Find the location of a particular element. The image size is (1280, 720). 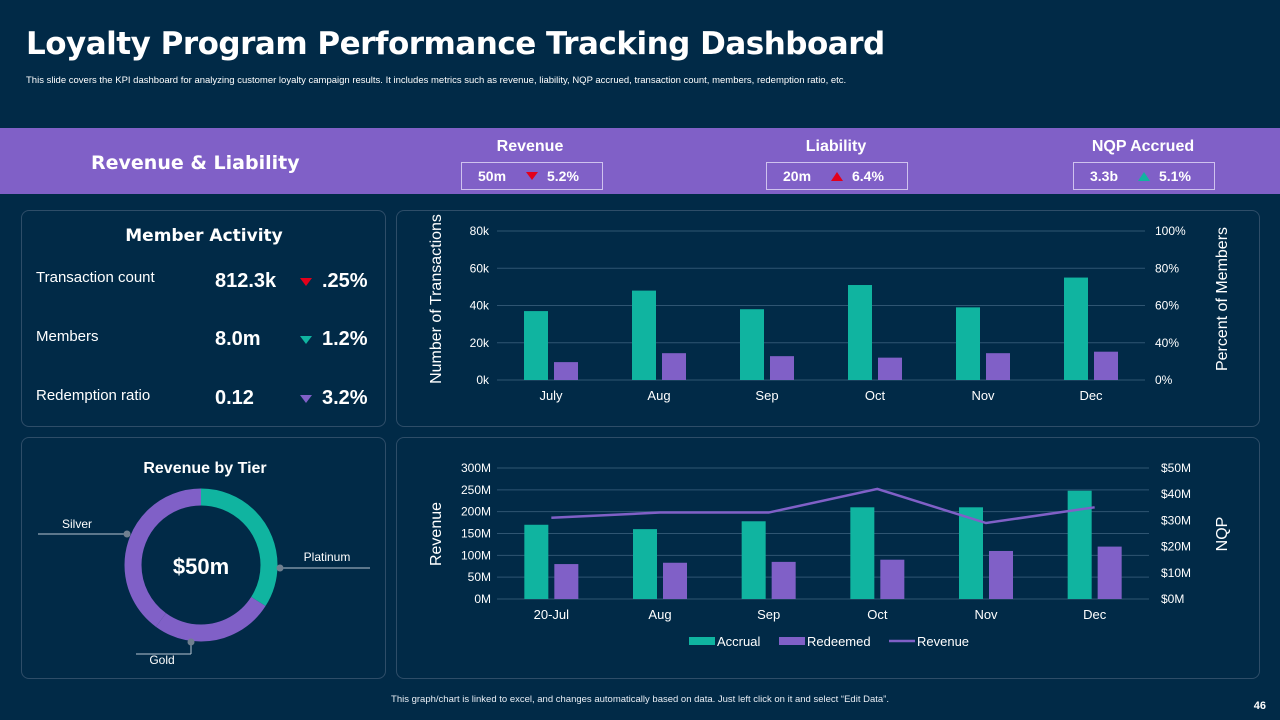

kpi-revenue-label: Revenue is located at coordinates (530, 146).